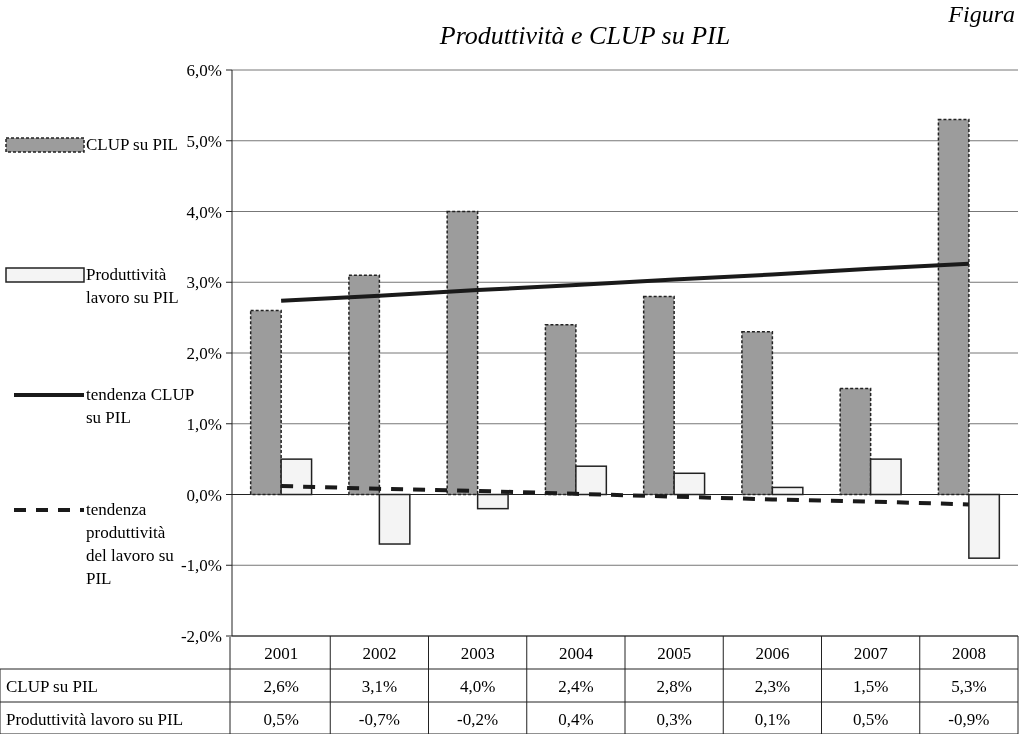  I want to click on y-tick-label: 0,0%, so click(204, 495).